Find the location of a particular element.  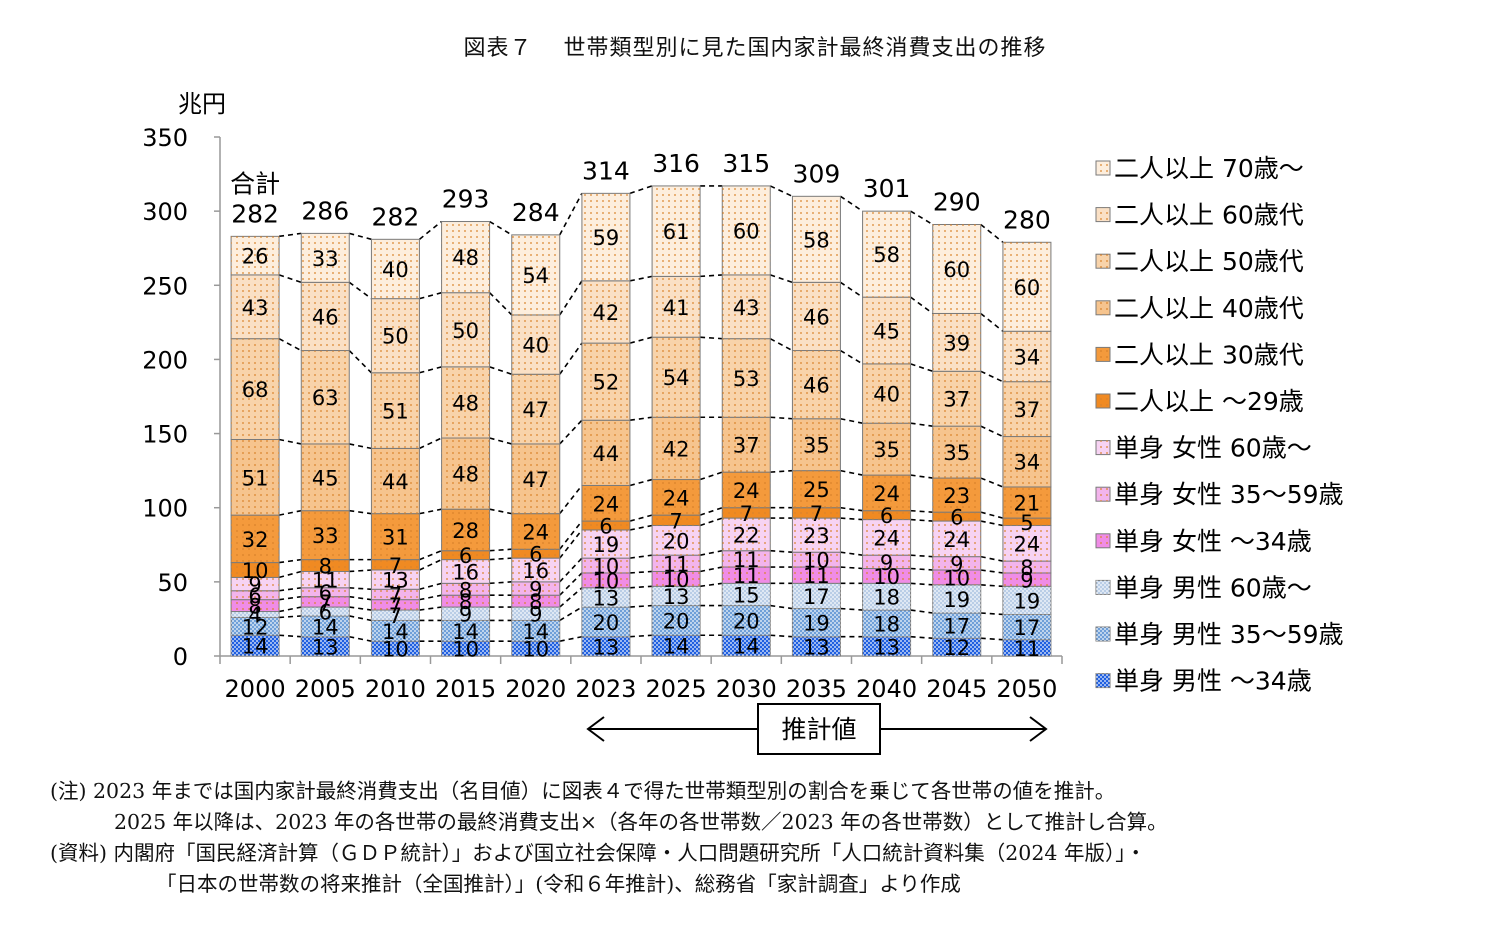

segment-label: 22 is located at coordinates (746, 535).